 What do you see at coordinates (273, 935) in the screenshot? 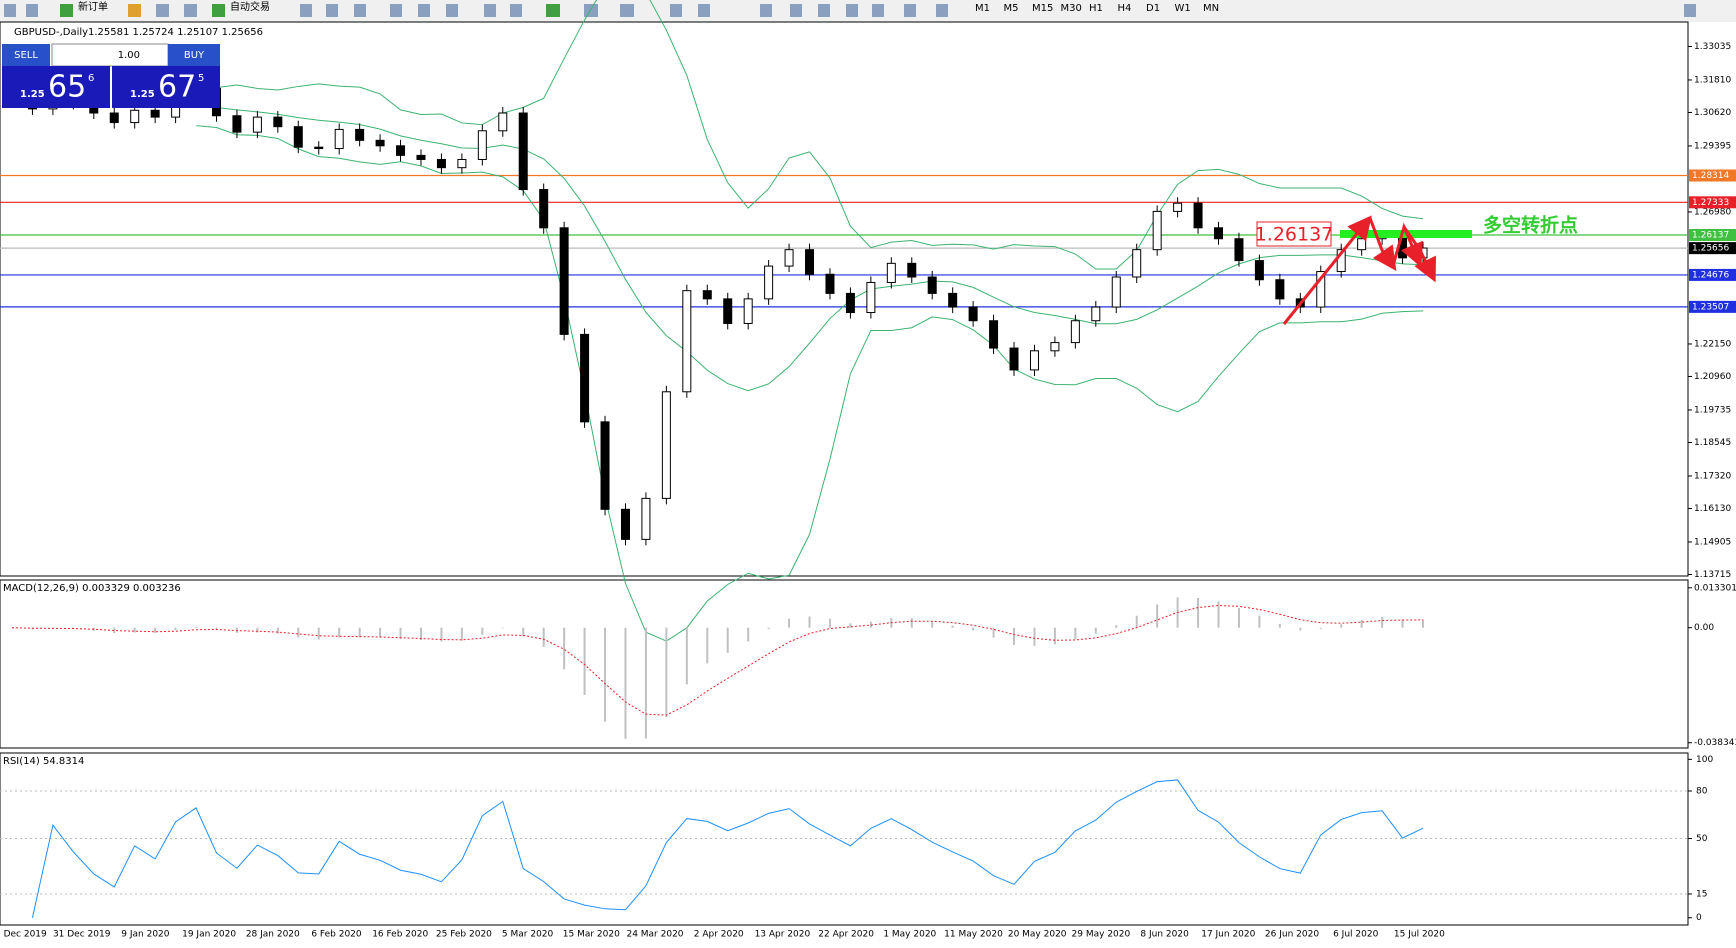
I see `date-label: 28 Jan 2020` at bounding box center [273, 935].